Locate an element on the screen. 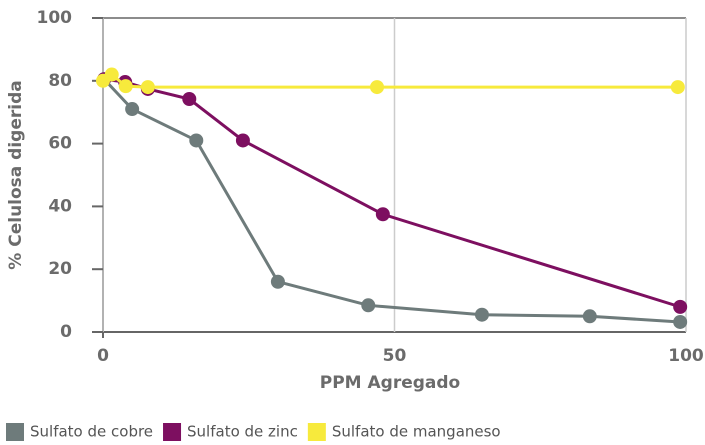  series-line is located at coordinates (390, 80).